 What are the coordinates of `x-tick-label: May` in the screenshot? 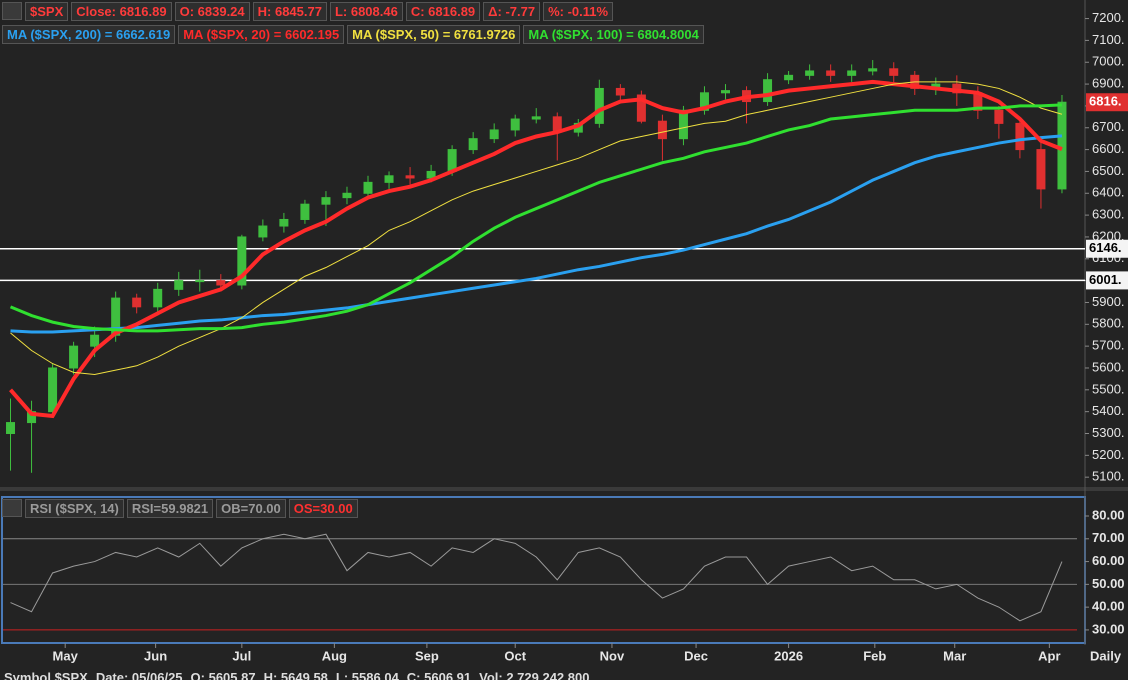 It's located at (66, 655).